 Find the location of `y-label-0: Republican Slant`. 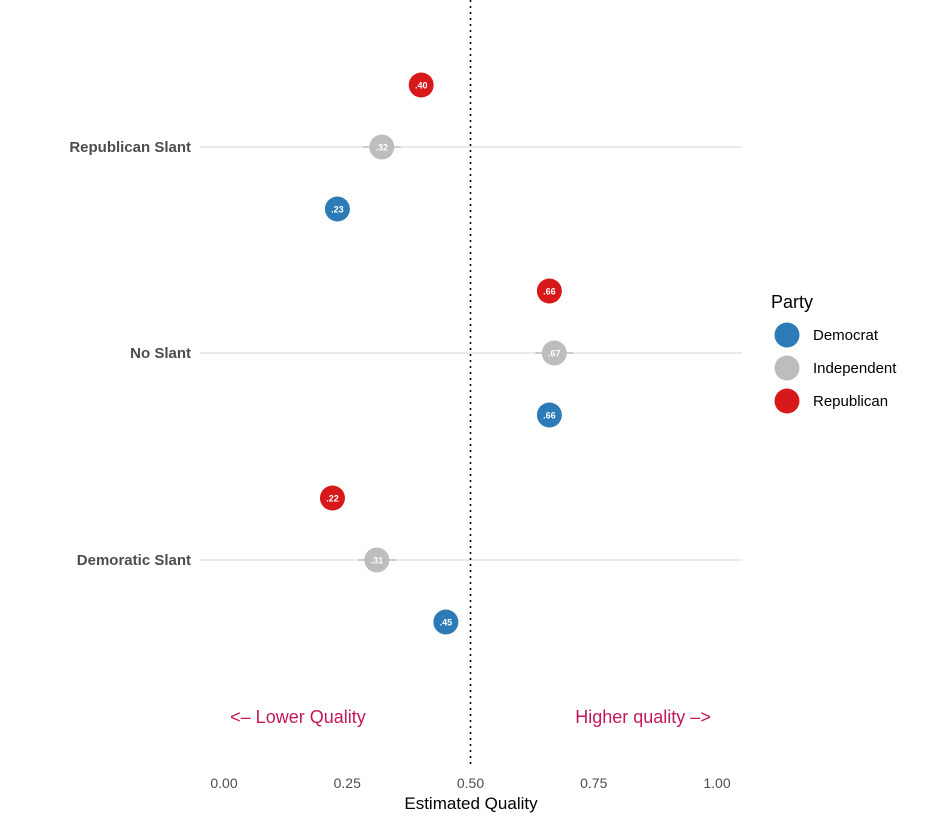

y-label-0: Republican Slant is located at coordinates (130, 147).